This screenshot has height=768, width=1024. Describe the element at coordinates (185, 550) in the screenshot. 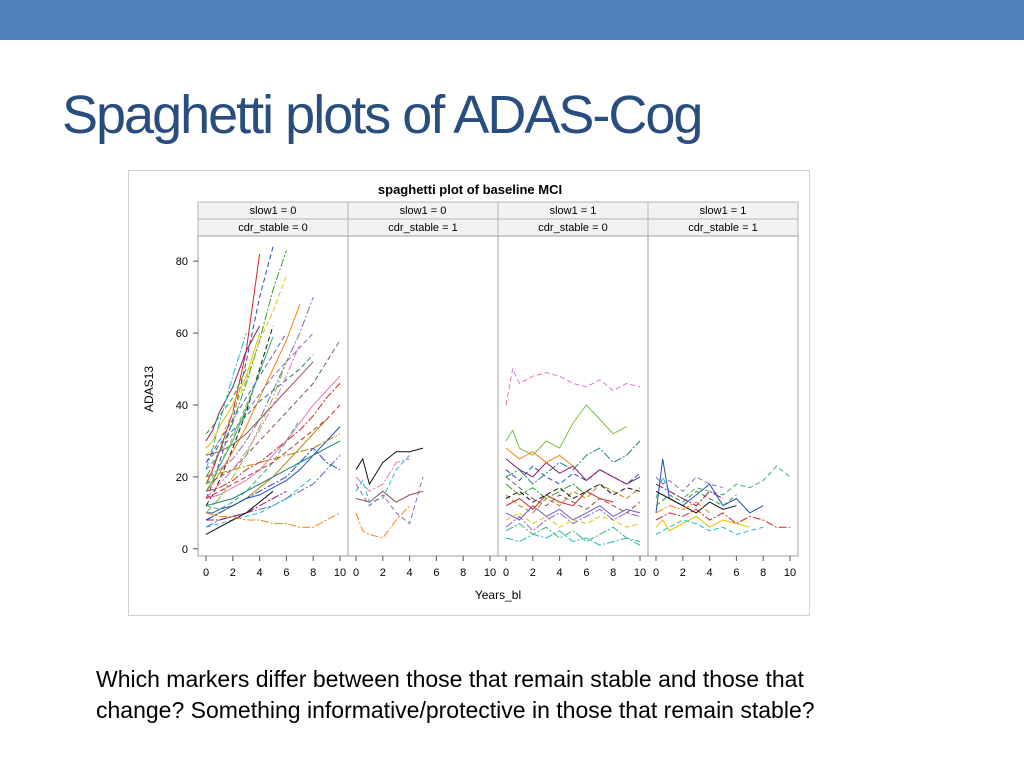

I see `y-tick-label: 0` at that location.